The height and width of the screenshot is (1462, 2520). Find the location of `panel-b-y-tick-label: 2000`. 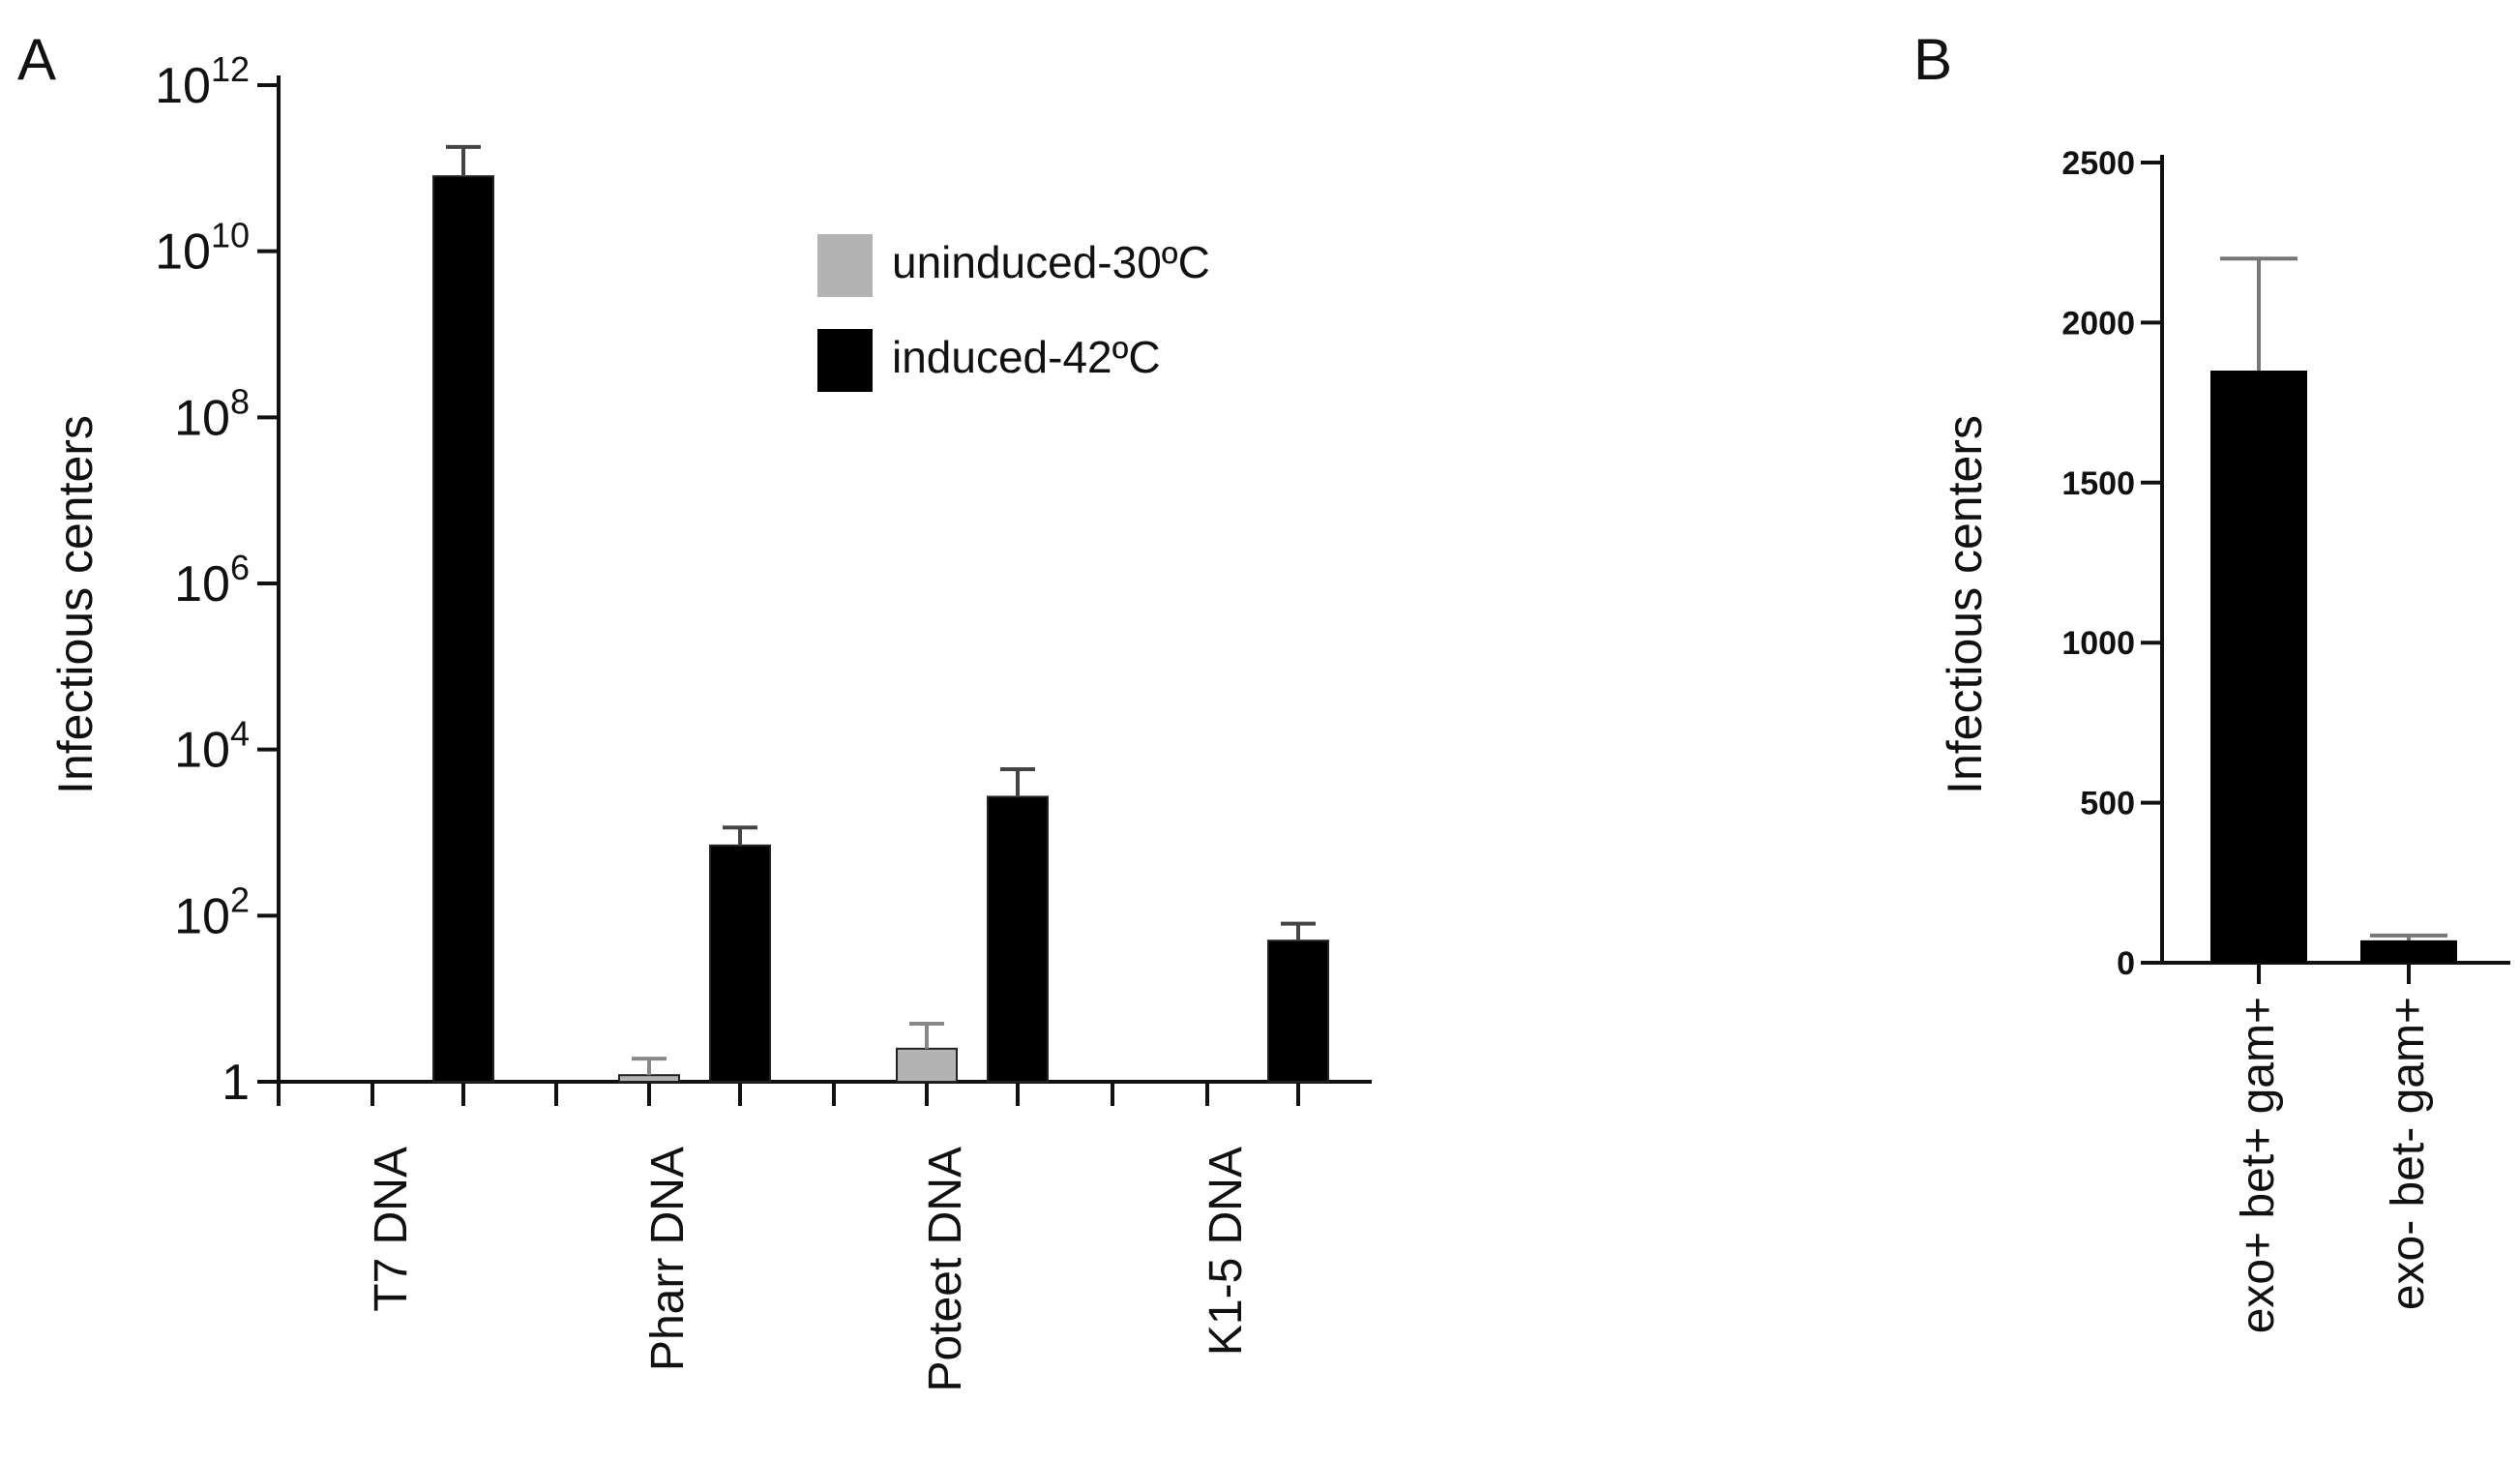

panel-b-y-tick-label: 2000 is located at coordinates (2098, 323).